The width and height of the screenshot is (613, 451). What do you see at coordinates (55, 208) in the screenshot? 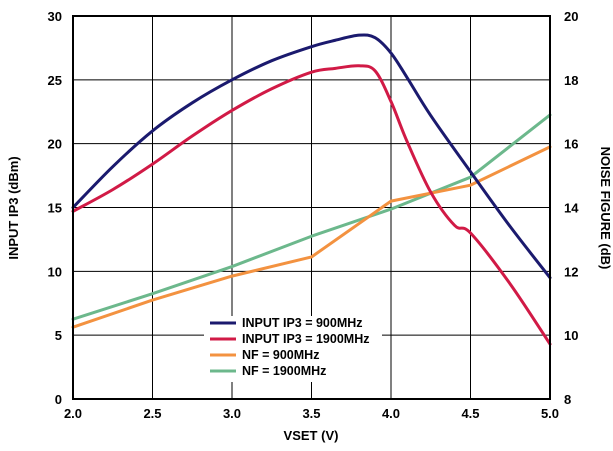
I see `y-left-tick-label: 15` at bounding box center [55, 208].